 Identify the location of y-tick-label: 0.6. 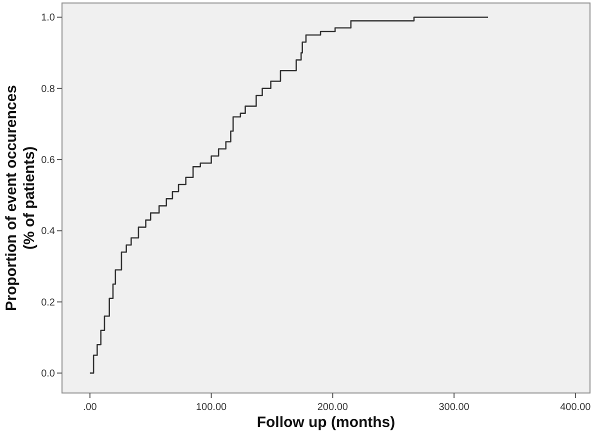
(48, 160).